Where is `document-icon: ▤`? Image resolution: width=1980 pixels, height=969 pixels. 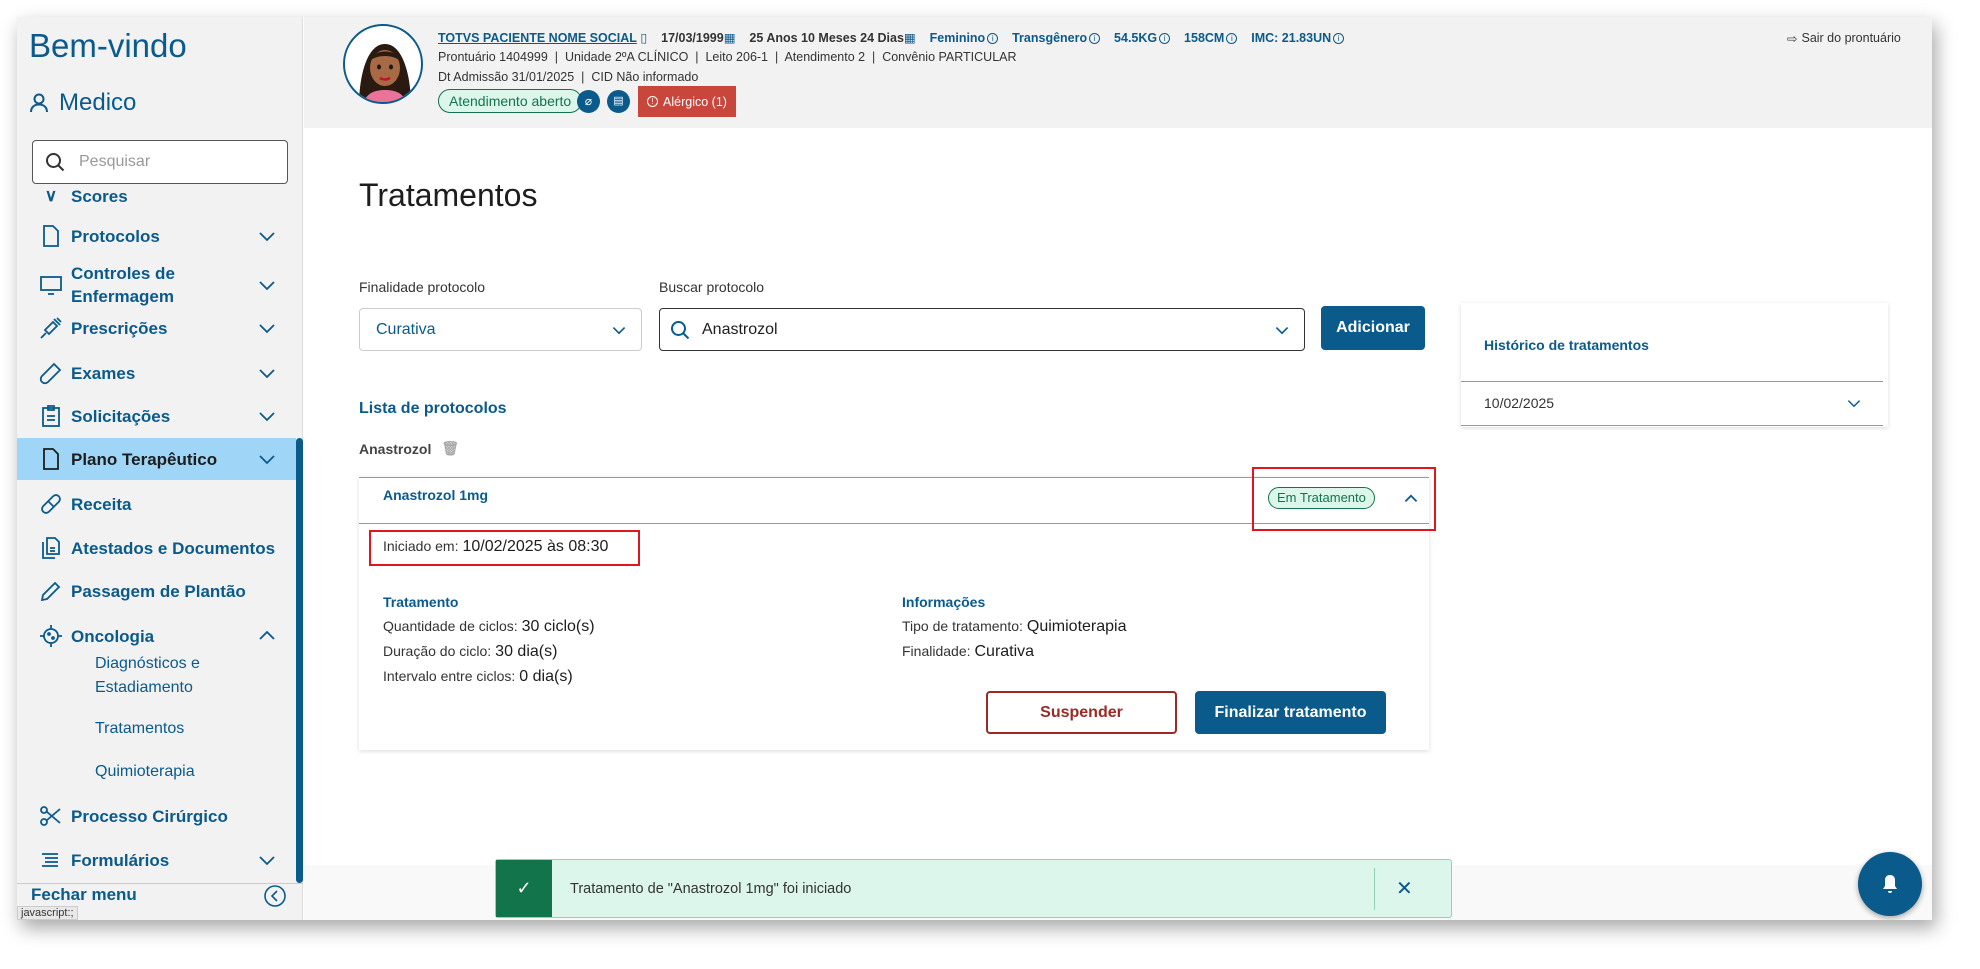 document-icon: ▤ is located at coordinates (618, 101).